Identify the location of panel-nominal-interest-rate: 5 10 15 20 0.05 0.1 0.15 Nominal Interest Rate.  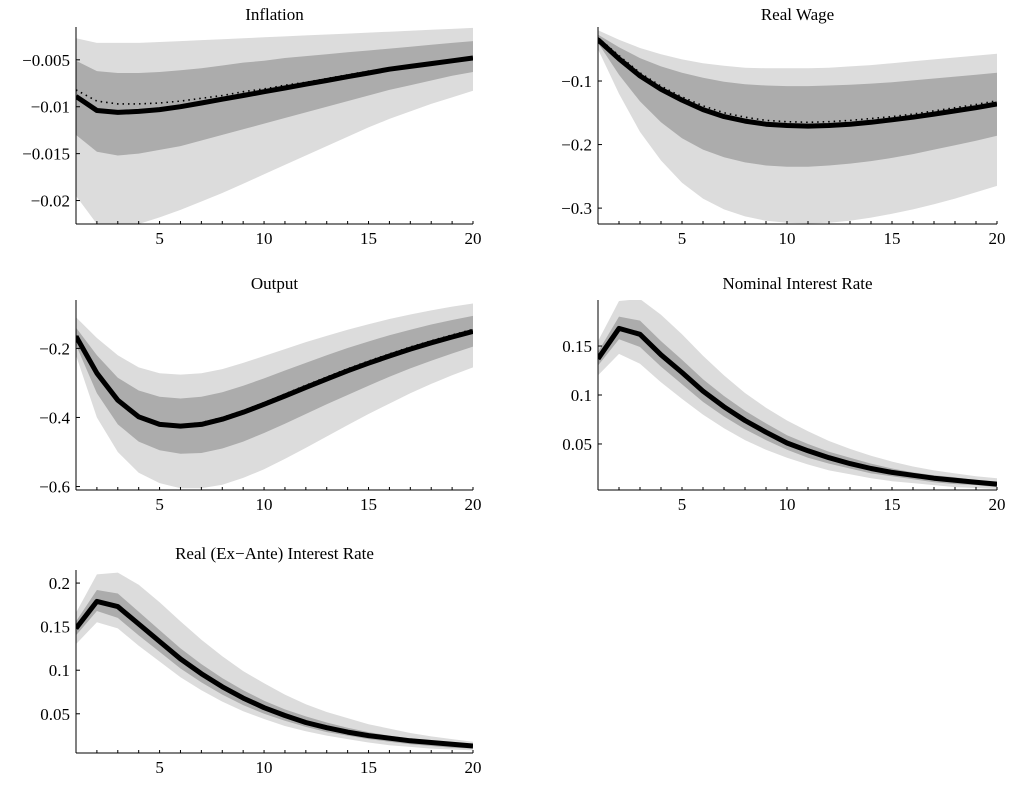
(783, 394).